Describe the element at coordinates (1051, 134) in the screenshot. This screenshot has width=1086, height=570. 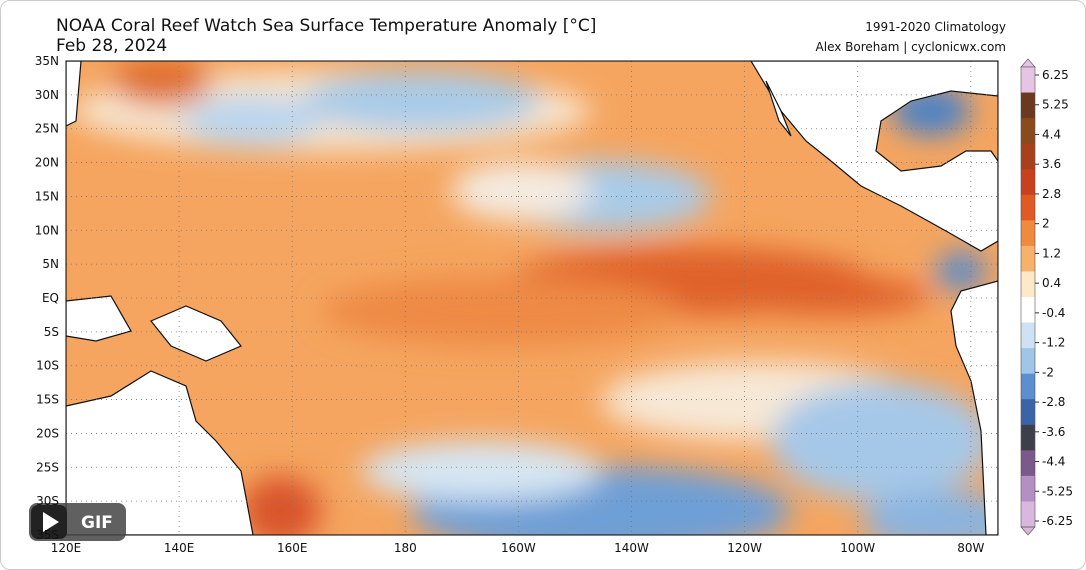
I see `colorbar-label: 4.4` at that location.